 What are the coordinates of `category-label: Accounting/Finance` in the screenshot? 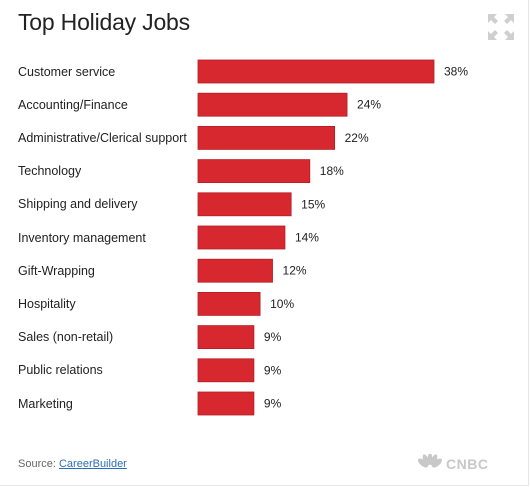 It's located at (73, 104).